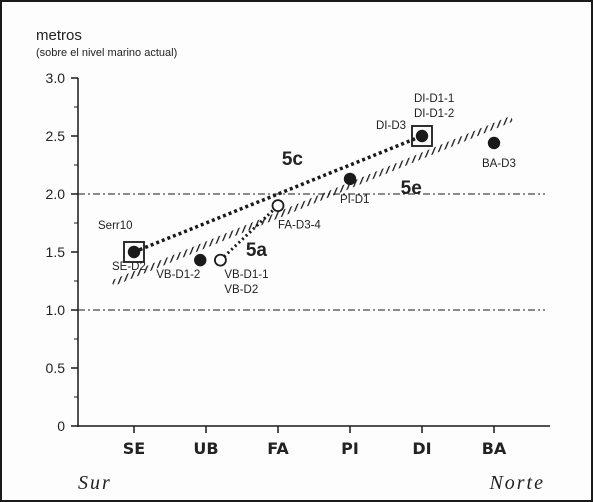  Describe the element at coordinates (434, 114) in the screenshot. I see `point-label: DI-D1-2` at that location.